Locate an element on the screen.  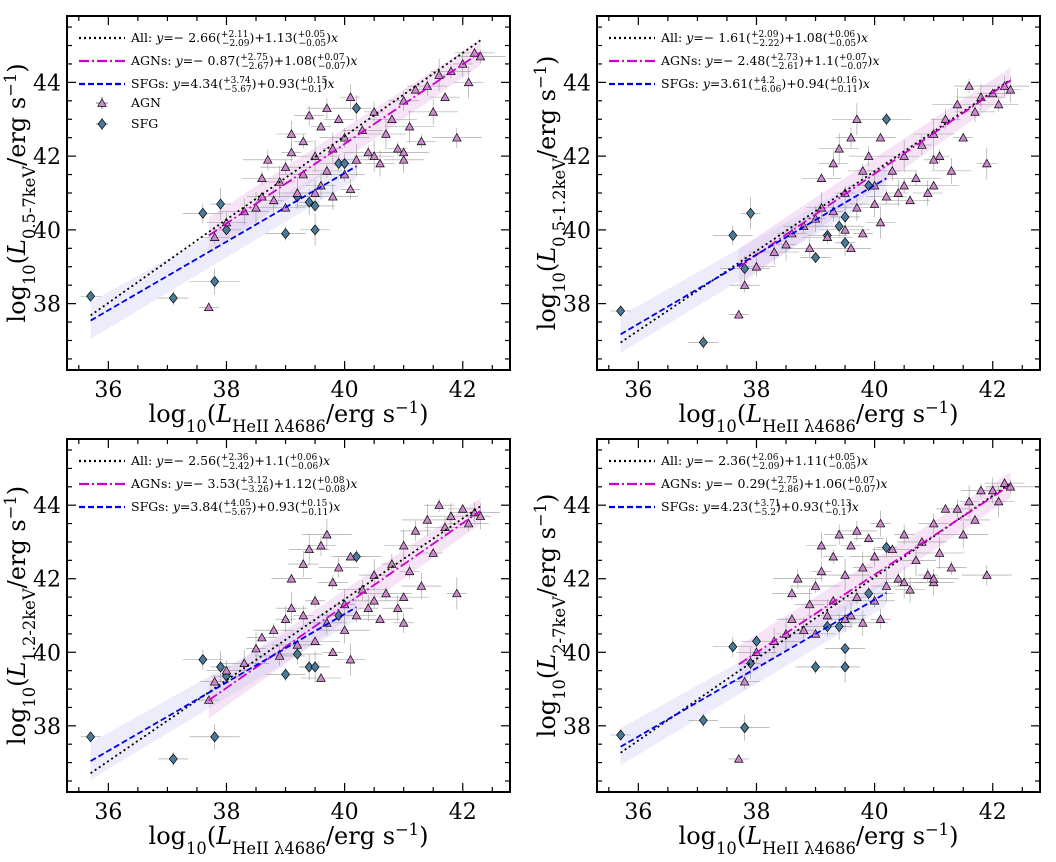
fit-band-sfg is located at coordinates (223, 246).